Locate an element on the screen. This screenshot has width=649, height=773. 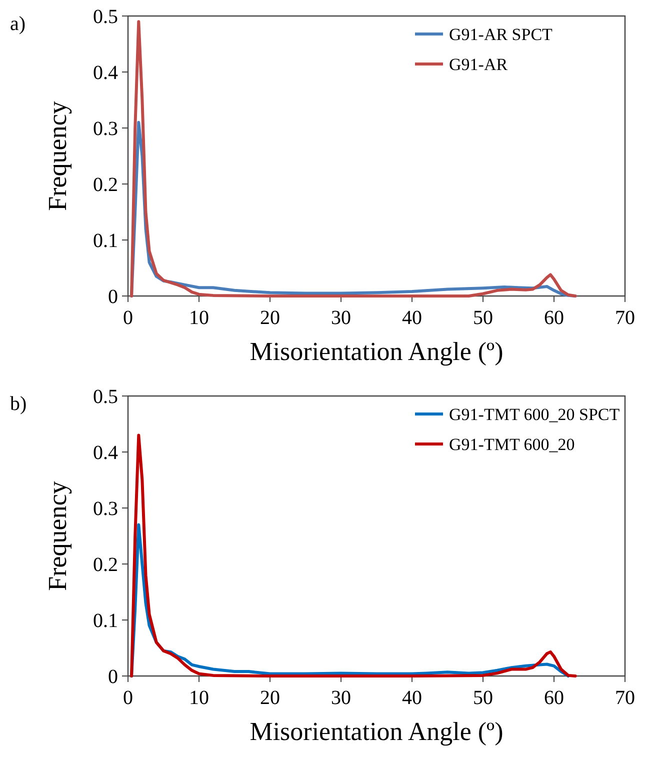
legend-label: G91-AR SPCT is located at coordinates (501, 34).